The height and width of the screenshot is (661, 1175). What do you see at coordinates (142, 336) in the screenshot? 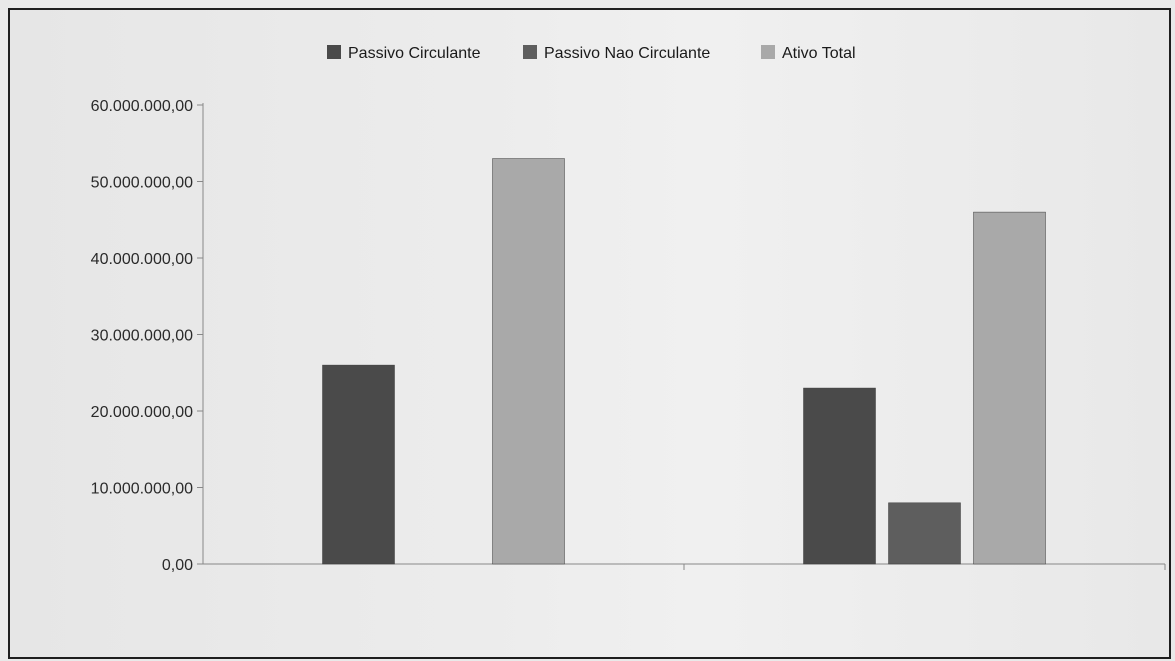
I see `y-tick-label: 30.000.000,00` at bounding box center [142, 336].